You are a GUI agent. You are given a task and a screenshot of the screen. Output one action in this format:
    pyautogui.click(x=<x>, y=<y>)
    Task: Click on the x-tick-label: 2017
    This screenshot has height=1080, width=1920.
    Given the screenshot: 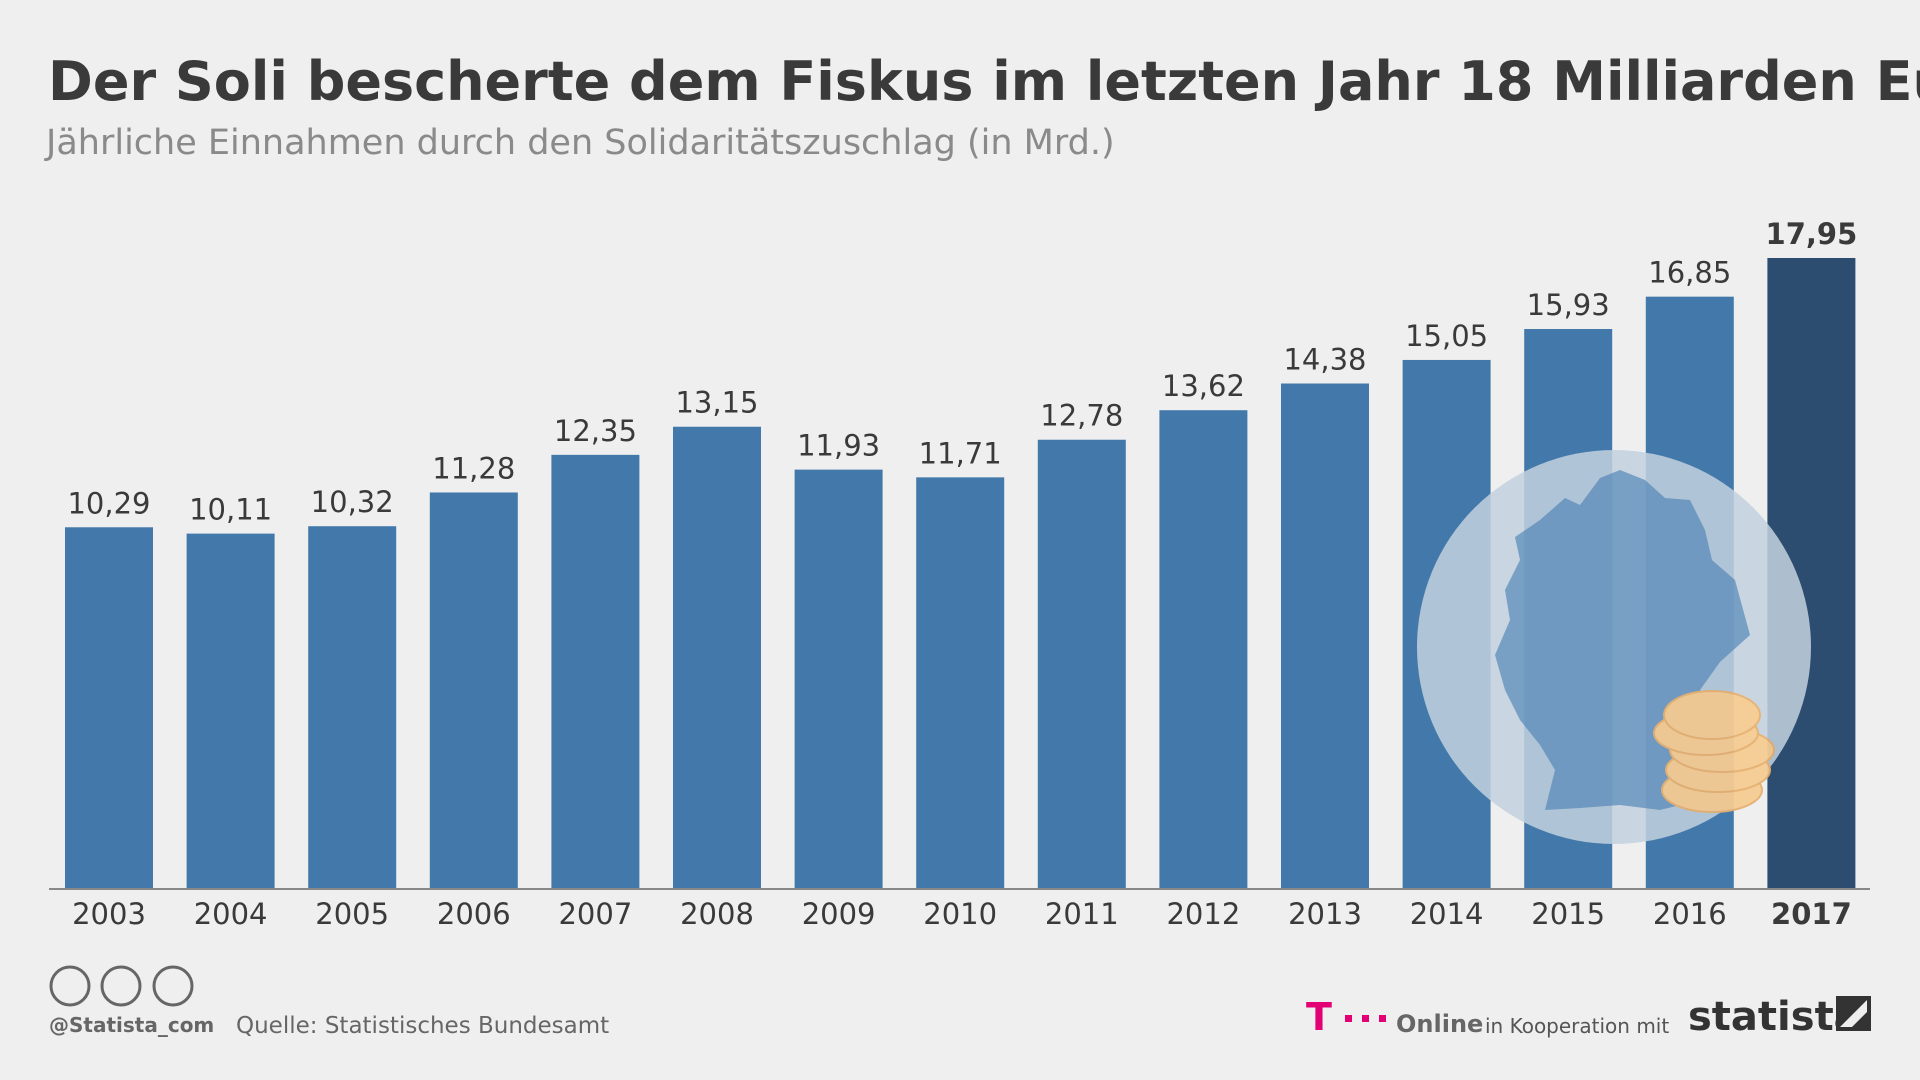 What is the action you would take?
    pyautogui.click(x=1811, y=914)
    